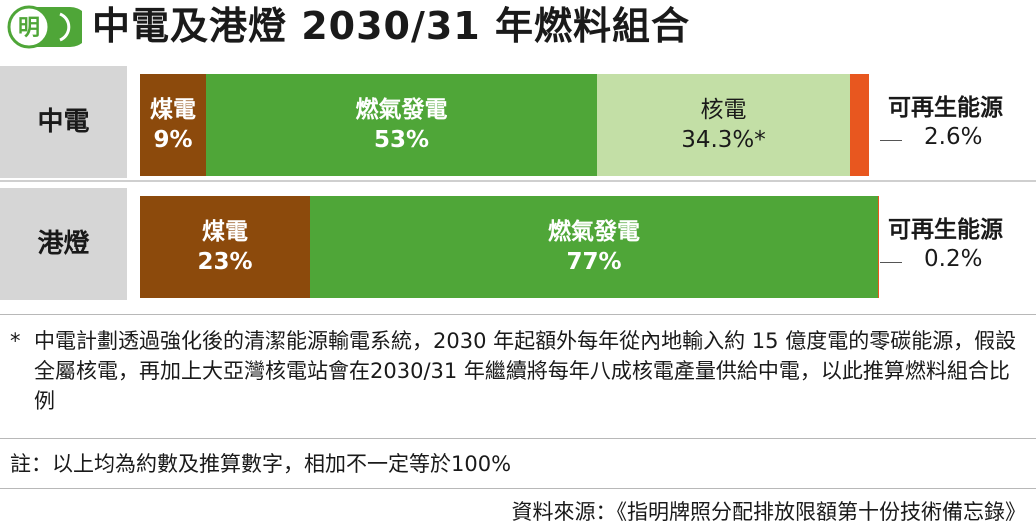 This screenshot has width=1036, height=531. I want to click on footnote-marker: *, so click(15, 341).